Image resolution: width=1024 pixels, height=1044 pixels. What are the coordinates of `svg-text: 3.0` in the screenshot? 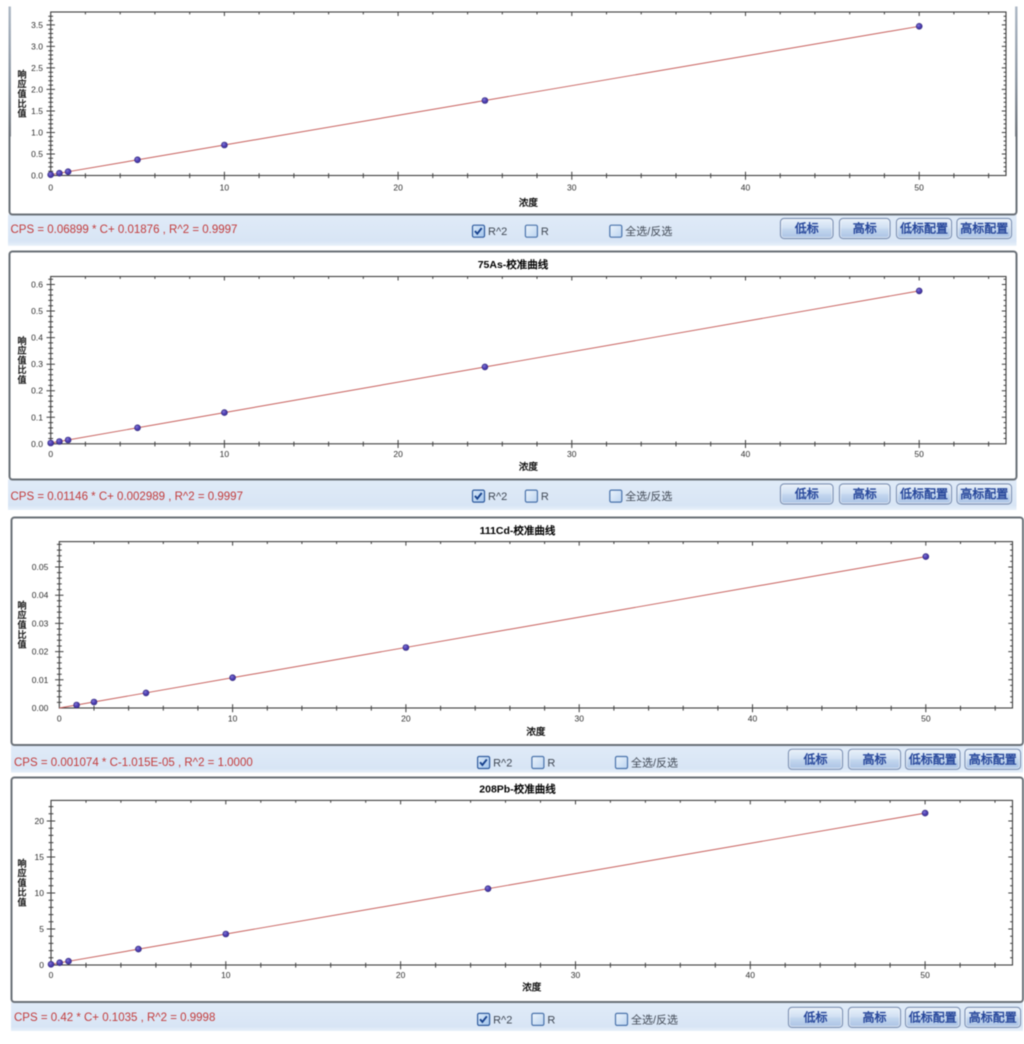 It's located at (37, 46).